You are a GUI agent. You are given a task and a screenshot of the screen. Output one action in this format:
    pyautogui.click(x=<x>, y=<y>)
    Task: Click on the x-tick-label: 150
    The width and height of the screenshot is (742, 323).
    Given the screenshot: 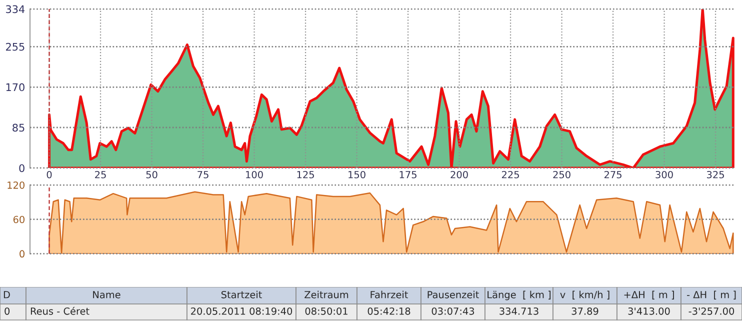 What is the action you would take?
    pyautogui.click(x=357, y=174)
    